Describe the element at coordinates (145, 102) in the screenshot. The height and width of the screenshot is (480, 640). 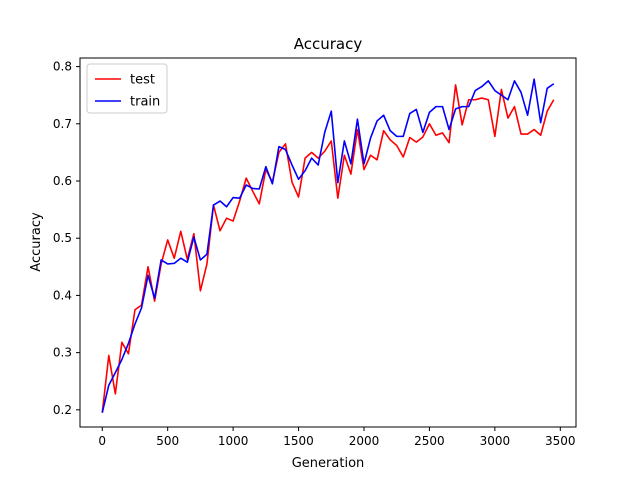
I see `legend-label-train: train` at that location.